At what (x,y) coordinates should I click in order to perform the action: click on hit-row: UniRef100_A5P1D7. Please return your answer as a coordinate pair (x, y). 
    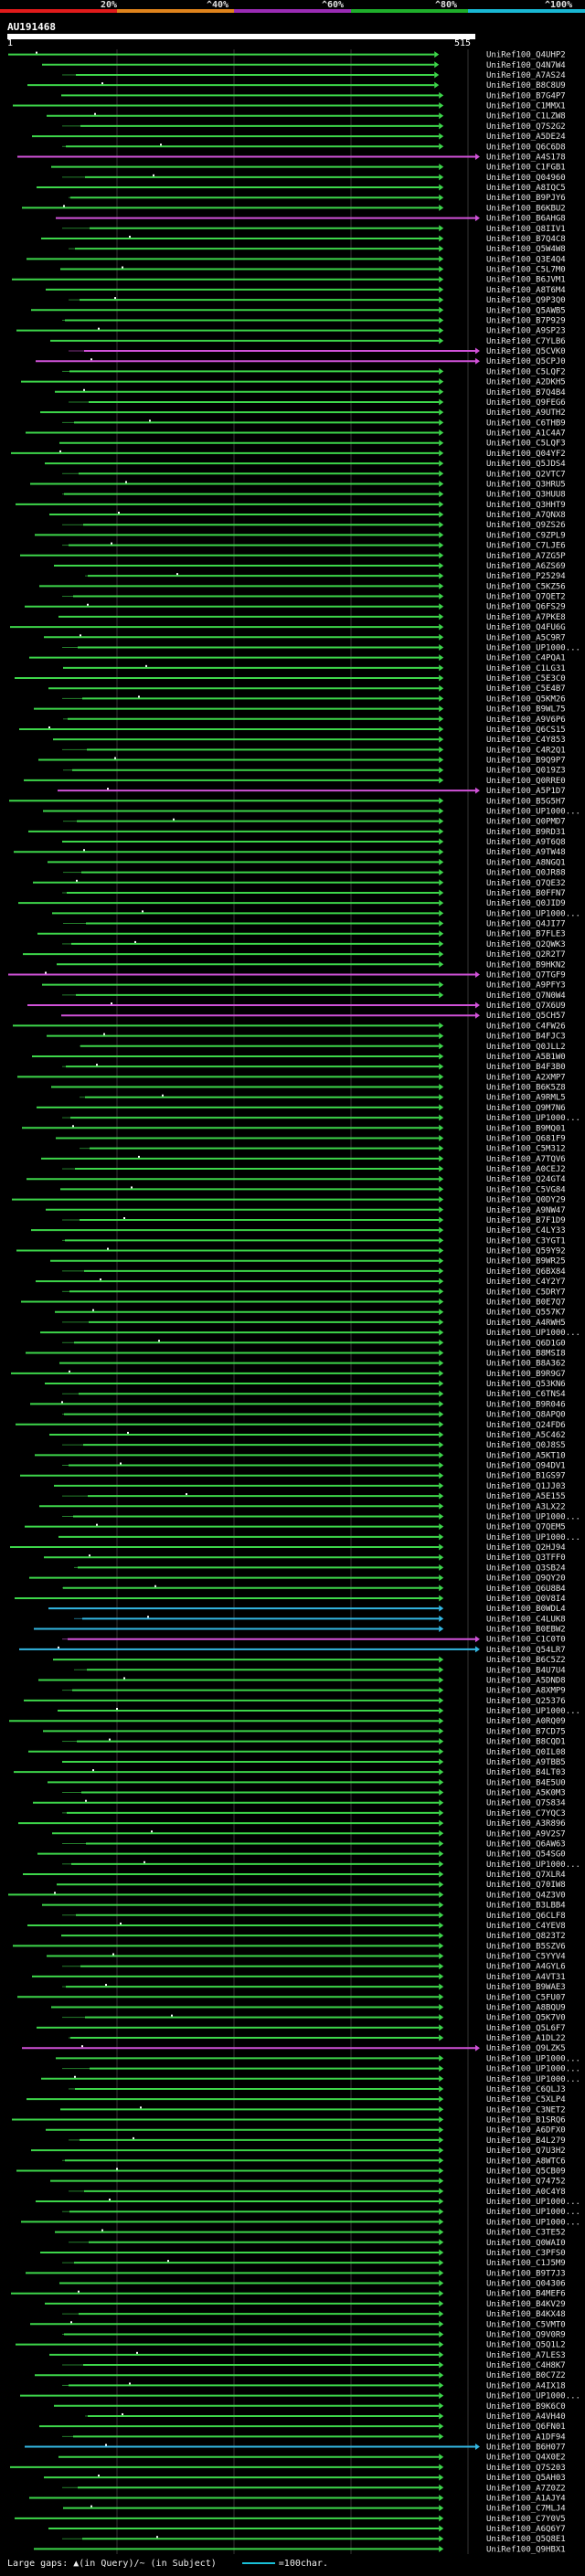
    Looking at the image, I should click on (312, 791).